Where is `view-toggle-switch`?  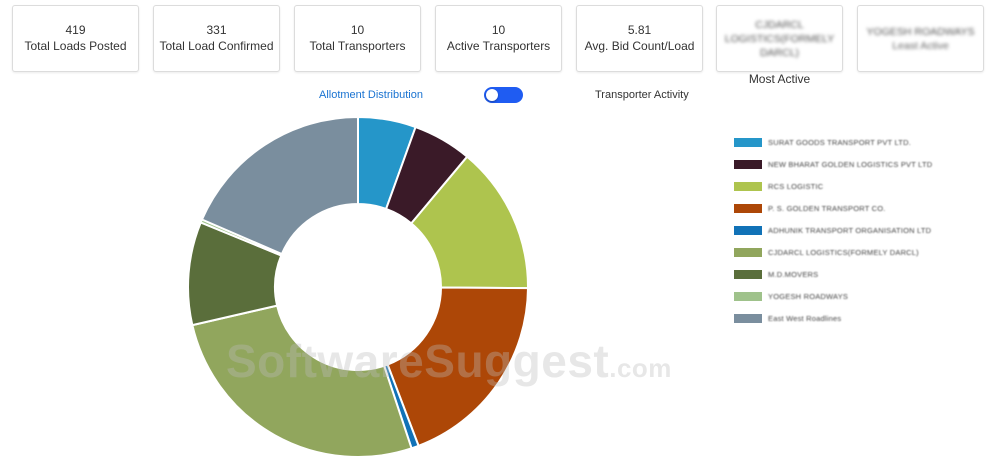 view-toggle-switch is located at coordinates (503, 95).